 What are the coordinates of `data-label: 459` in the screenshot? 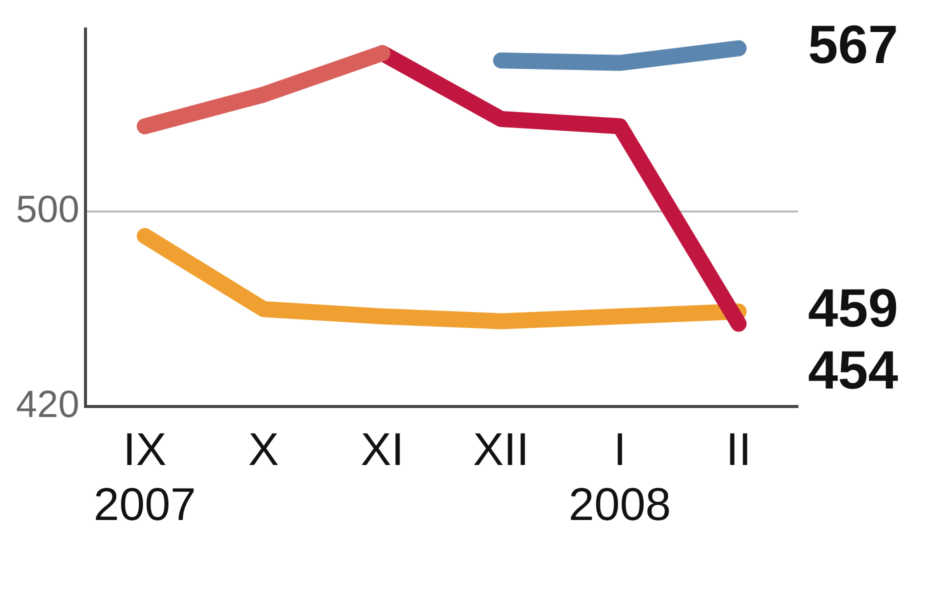 It's located at (853, 308).